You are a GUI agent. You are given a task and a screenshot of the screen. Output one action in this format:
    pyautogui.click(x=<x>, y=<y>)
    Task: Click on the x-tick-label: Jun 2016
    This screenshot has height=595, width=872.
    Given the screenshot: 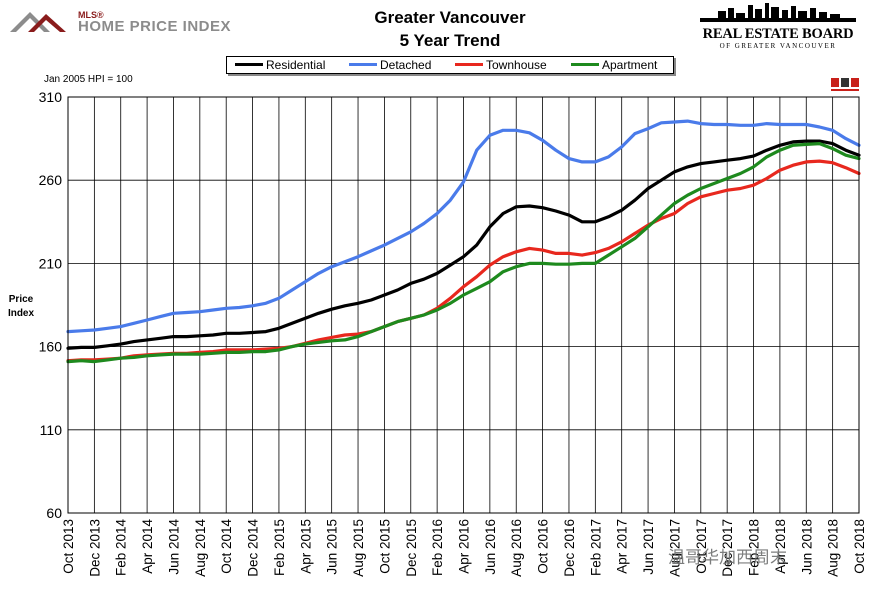 What is the action you would take?
    pyautogui.click(x=490, y=547)
    